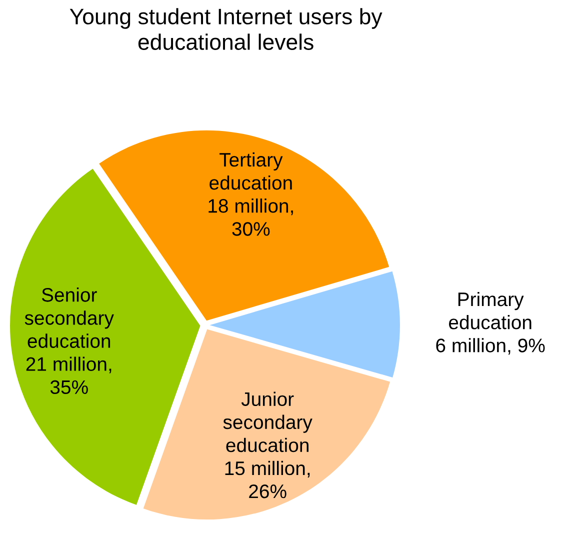  Describe the element at coordinates (490, 346) in the screenshot. I see `data-label: 6 million, 9%` at that location.